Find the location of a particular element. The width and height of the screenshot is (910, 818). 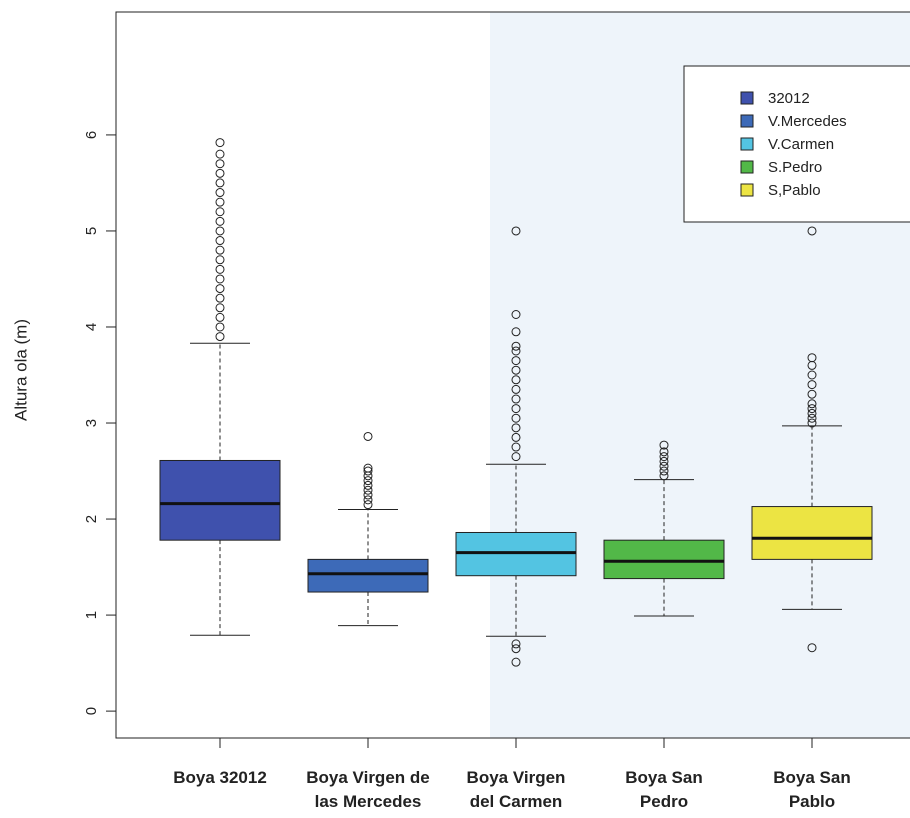

y-tick-label: 2 is located at coordinates (91, 519).